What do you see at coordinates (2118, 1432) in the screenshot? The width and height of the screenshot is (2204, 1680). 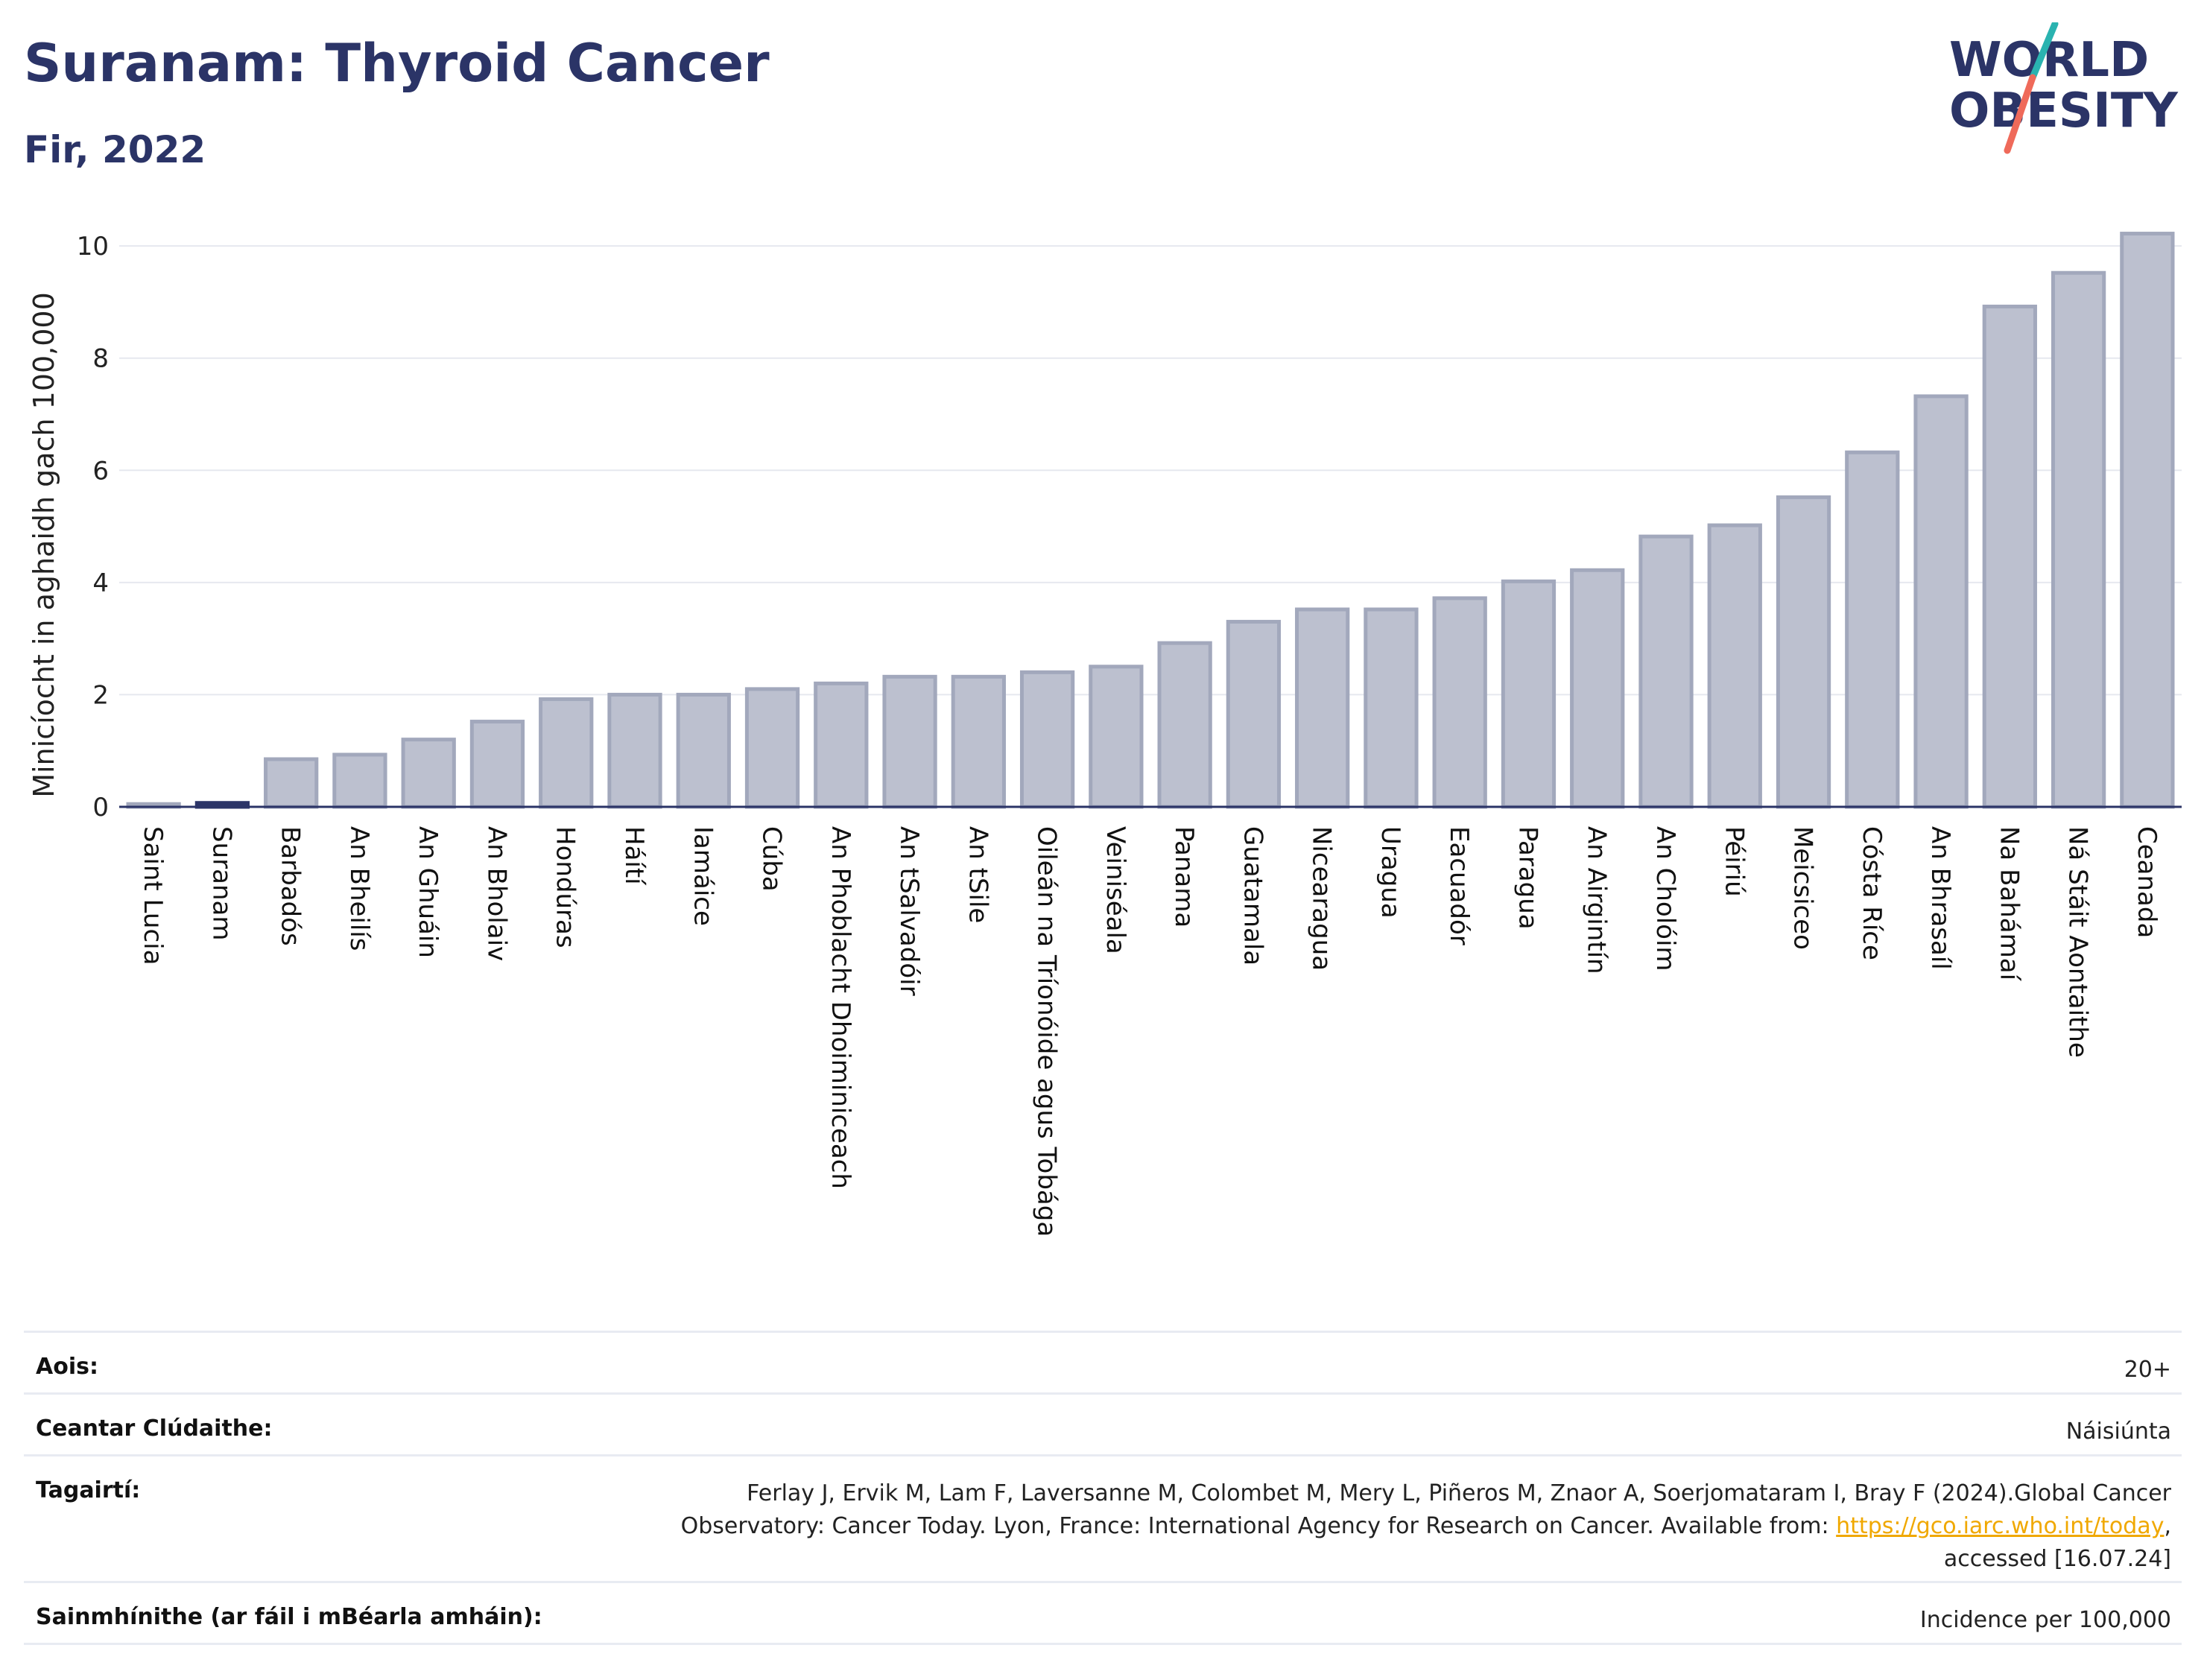 I see `coverage-value: Náisiúnta` at bounding box center [2118, 1432].